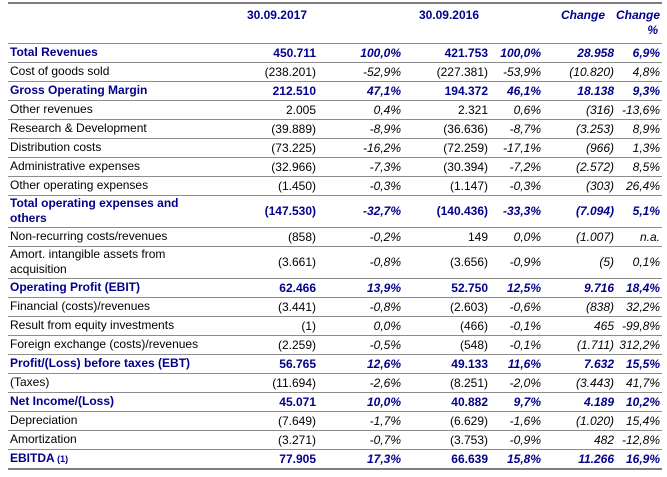  I want to click on pct-2017: -0,7%, so click(360, 440).